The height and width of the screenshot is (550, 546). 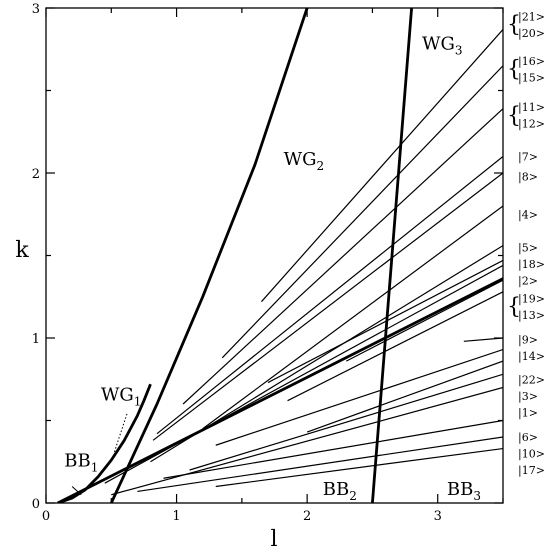 What do you see at coordinates (438, 516) in the screenshot?
I see `x-tick-label: 3` at bounding box center [438, 516].